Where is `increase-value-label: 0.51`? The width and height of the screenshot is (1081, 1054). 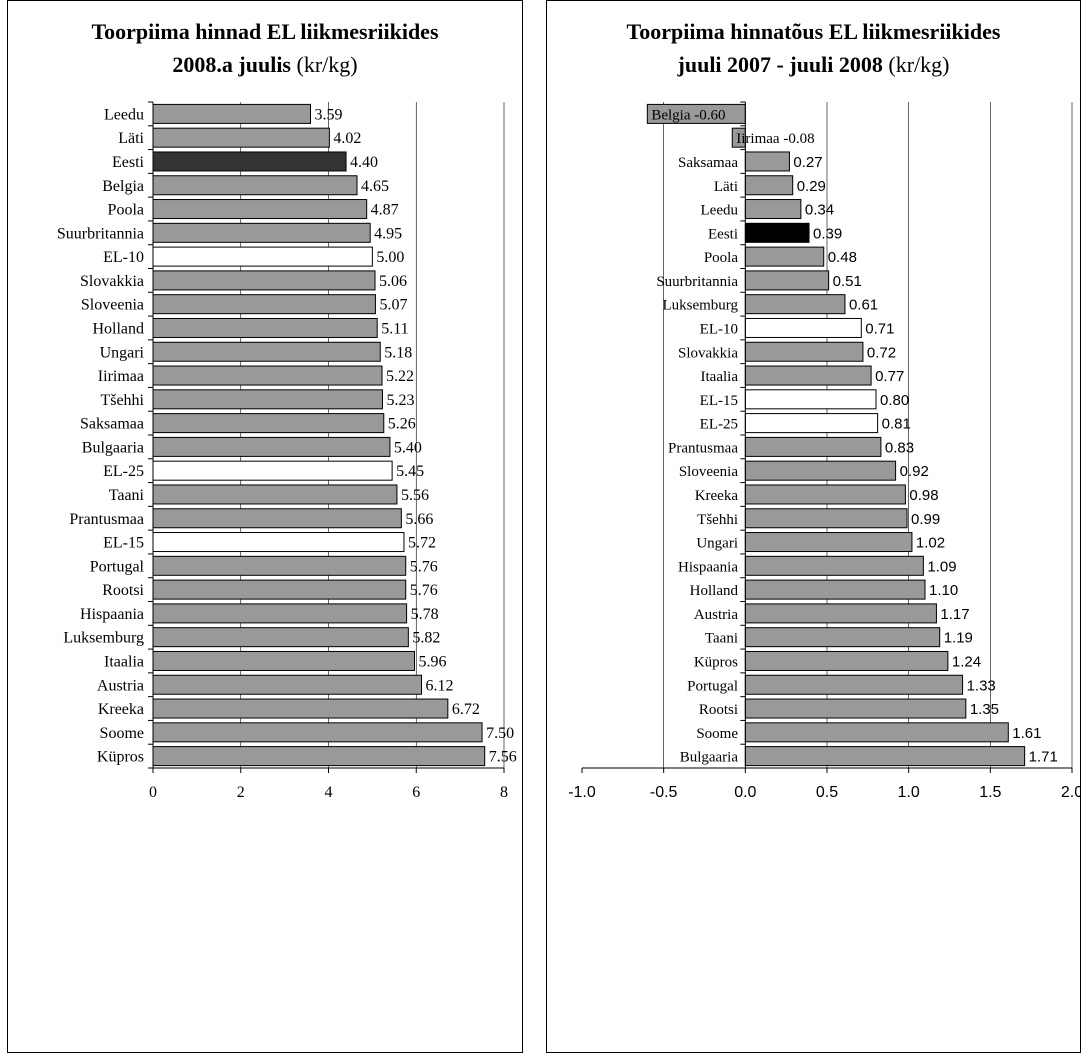
increase-value-label: 0.51 is located at coordinates (847, 281).